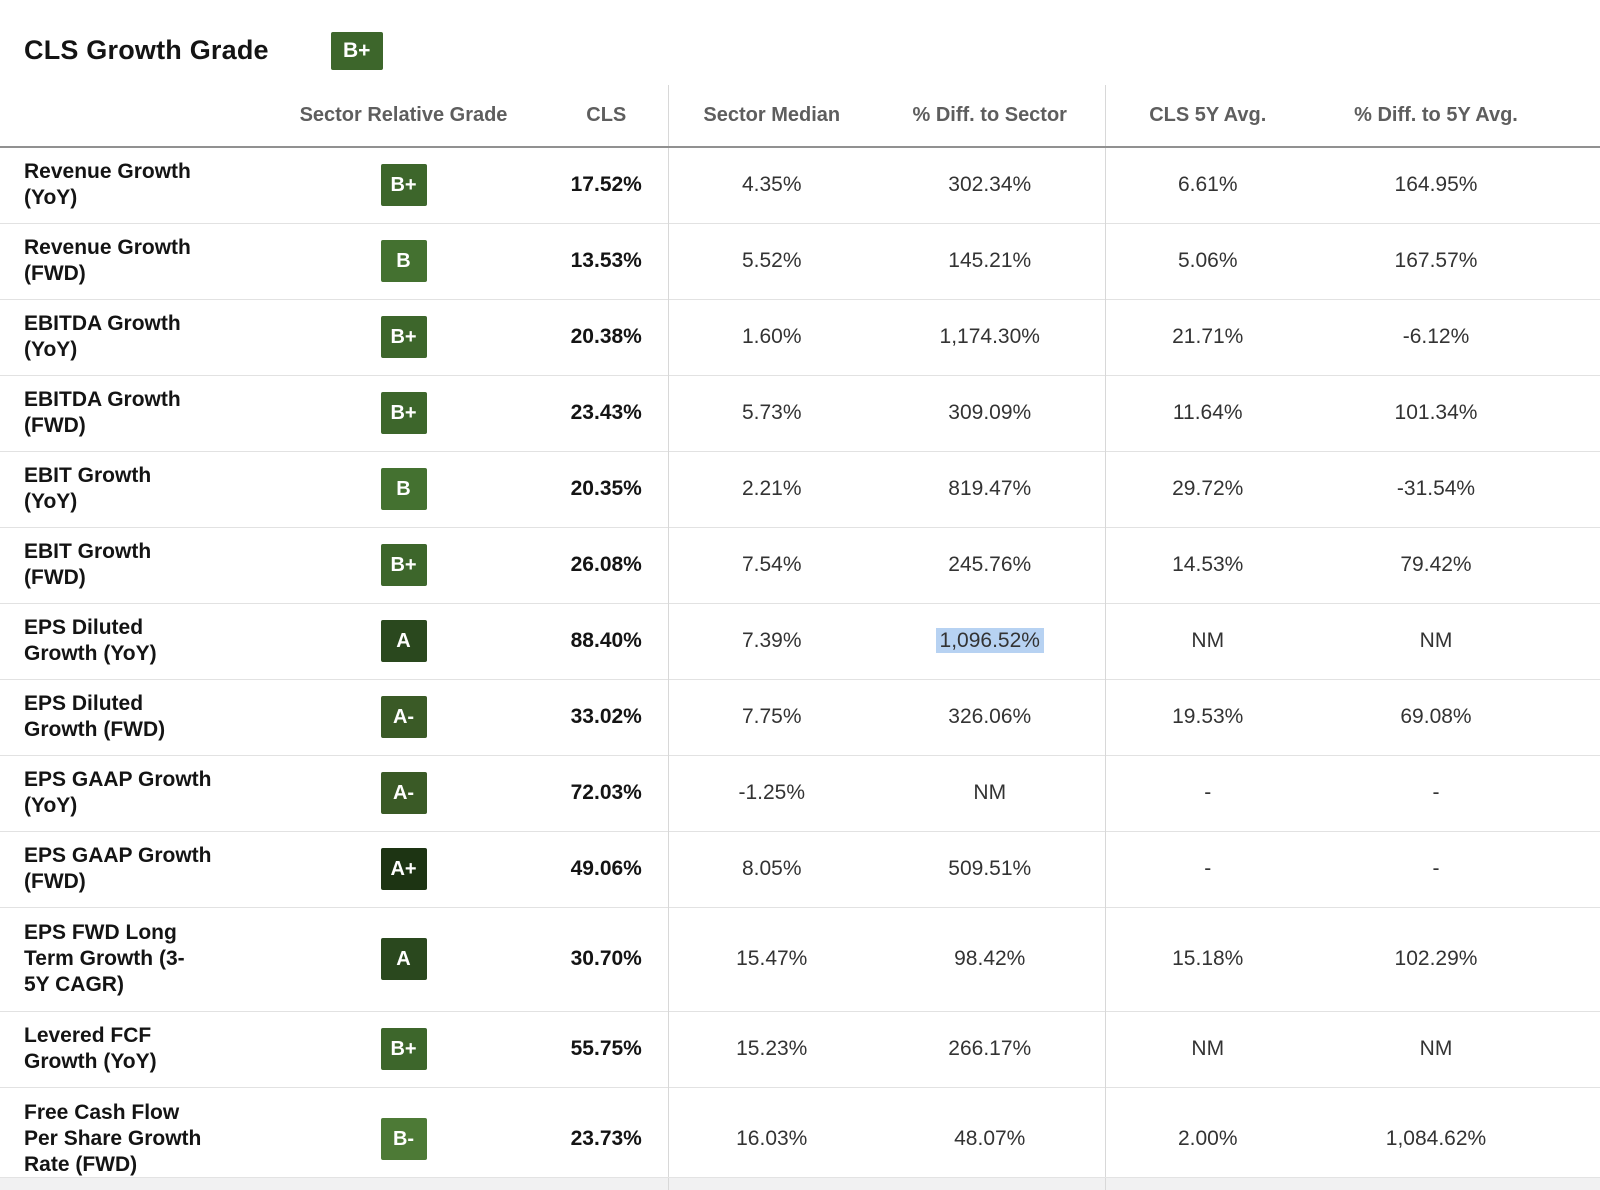  What do you see at coordinates (1207, 1138) in the screenshot?
I see `cls-5y-avg-cell: 2.00%` at bounding box center [1207, 1138].